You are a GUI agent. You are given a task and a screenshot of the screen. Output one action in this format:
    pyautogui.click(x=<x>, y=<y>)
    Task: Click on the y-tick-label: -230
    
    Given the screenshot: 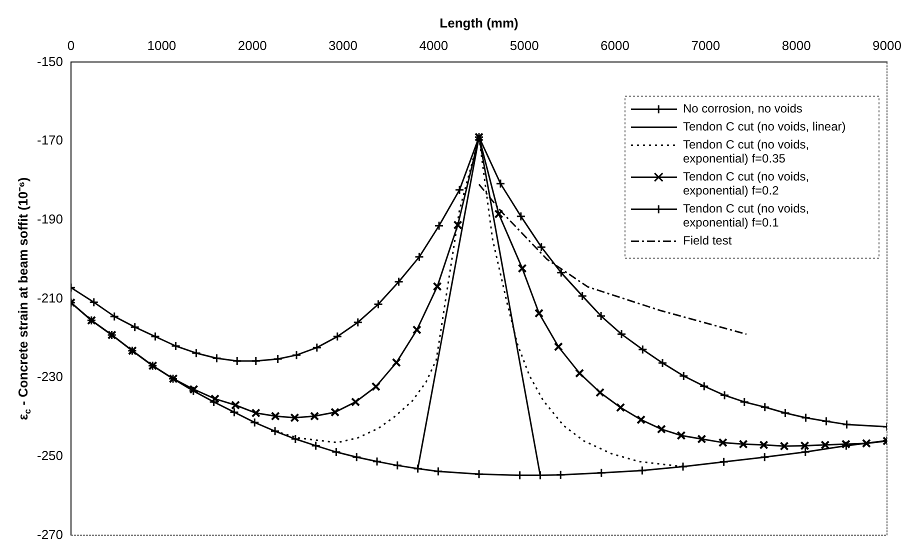 What is the action you would take?
    pyautogui.click(x=50, y=376)
    